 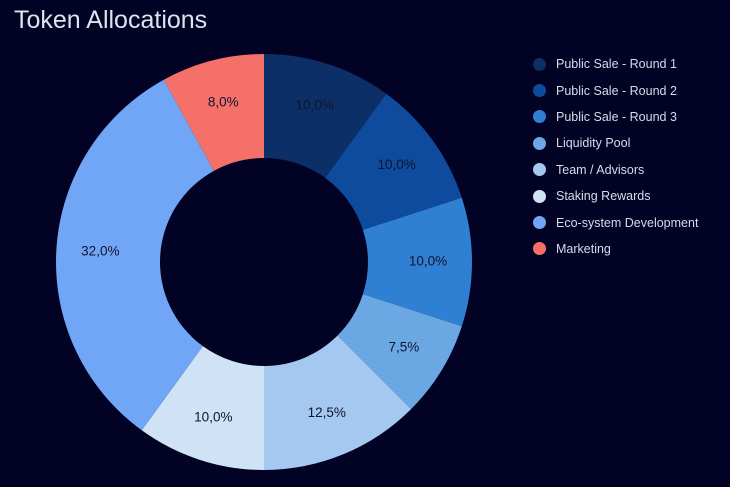 What do you see at coordinates (315, 105) in the screenshot?
I see `slice-data-label-1: 10,0%` at bounding box center [315, 105].